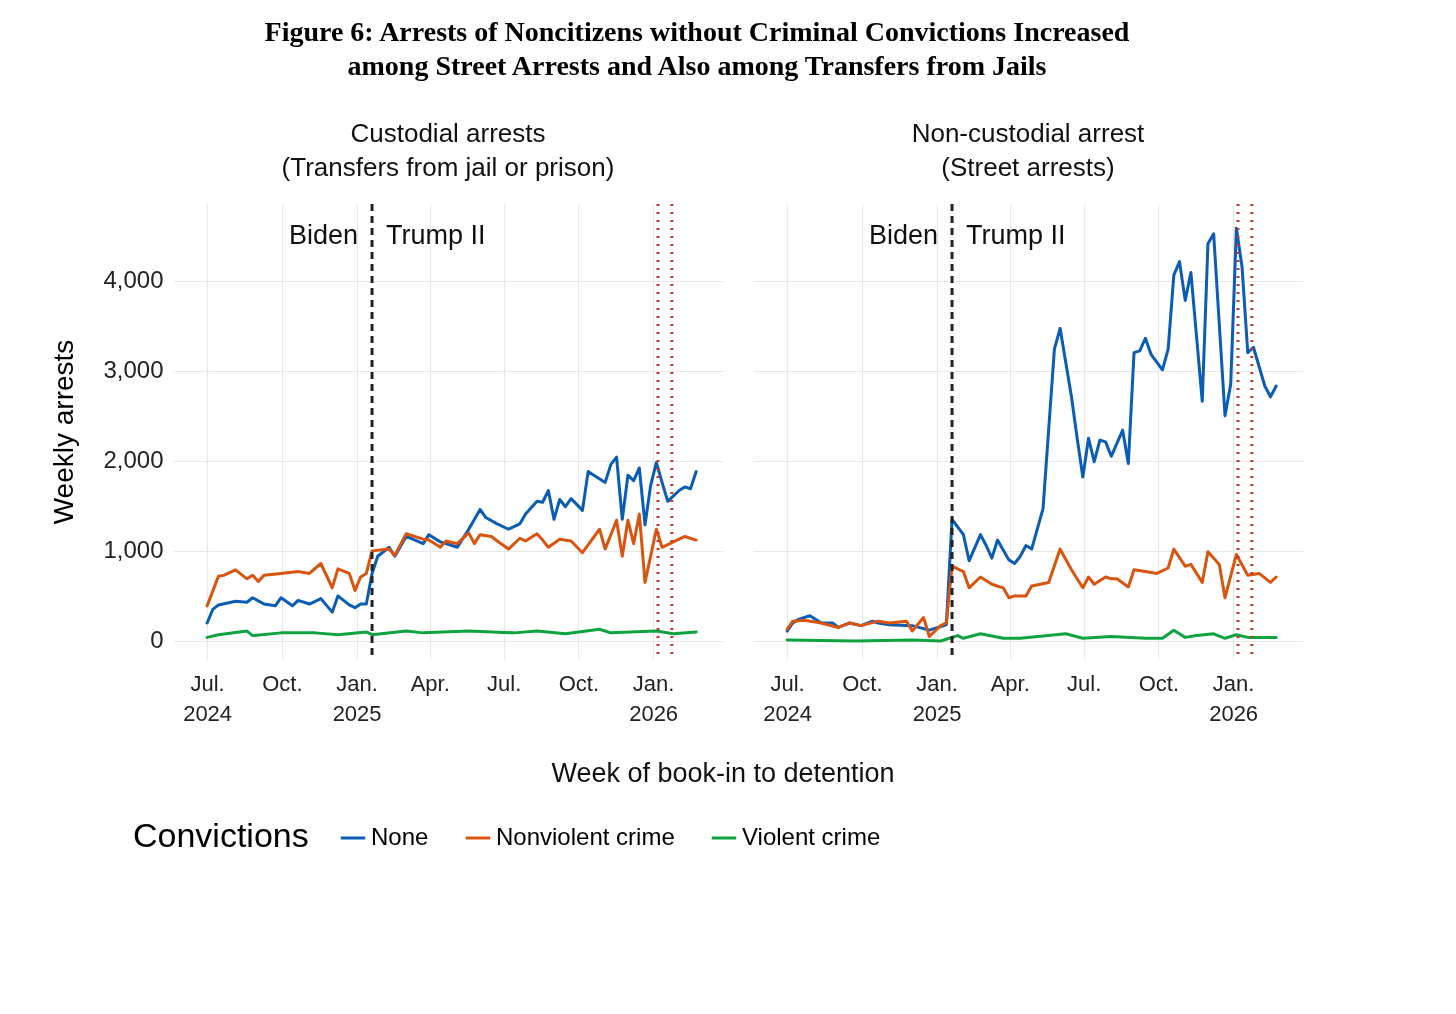  Describe the element at coordinates (133, 460) in the screenshot. I see `y-tick-label: 2,000` at that location.